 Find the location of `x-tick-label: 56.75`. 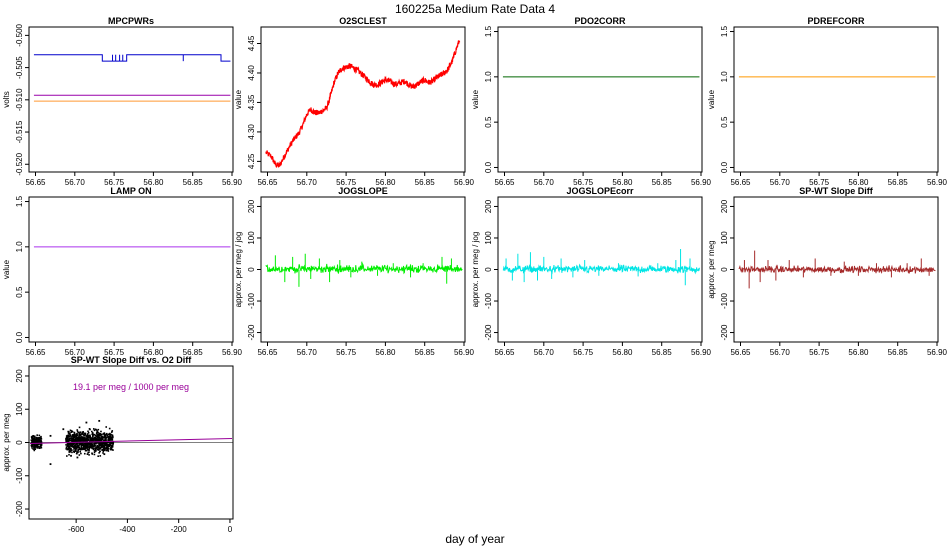

x-tick-label: 56.75 is located at coordinates (346, 352).